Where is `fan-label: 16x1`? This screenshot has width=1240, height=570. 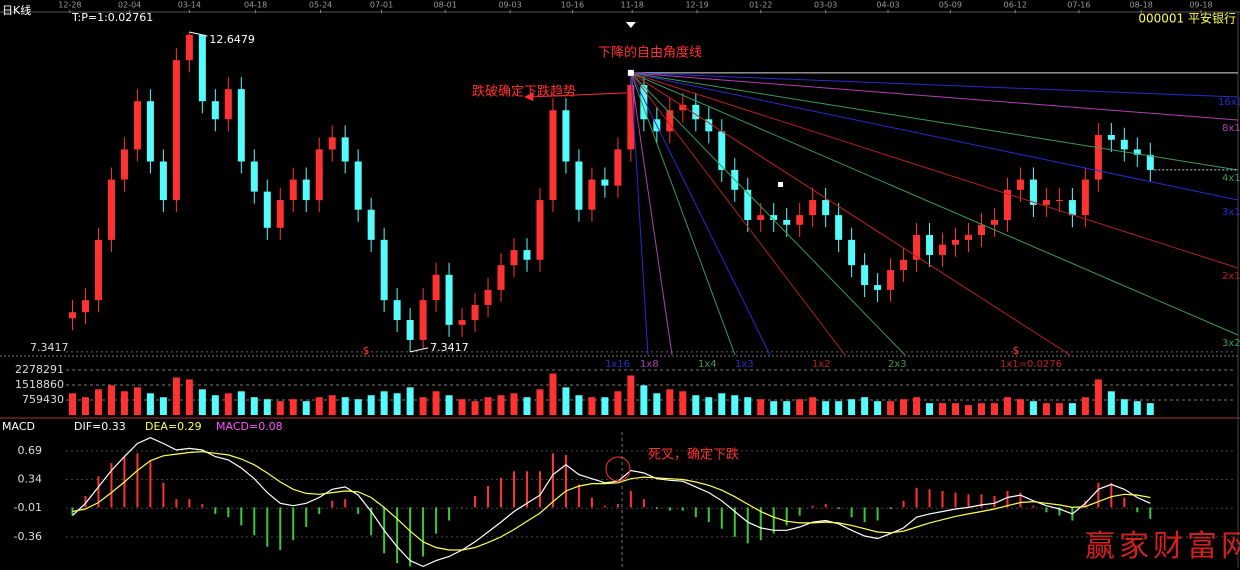 fan-label: 16x1 is located at coordinates (1229, 102).